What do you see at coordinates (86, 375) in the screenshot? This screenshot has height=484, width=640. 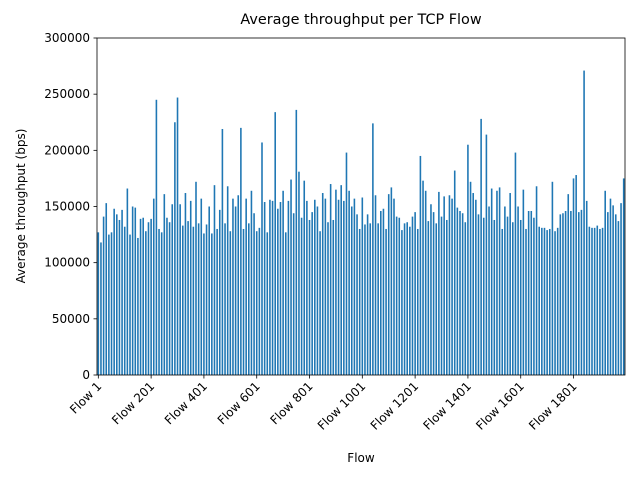 I see `y-tick-label: 0` at bounding box center [86, 375].